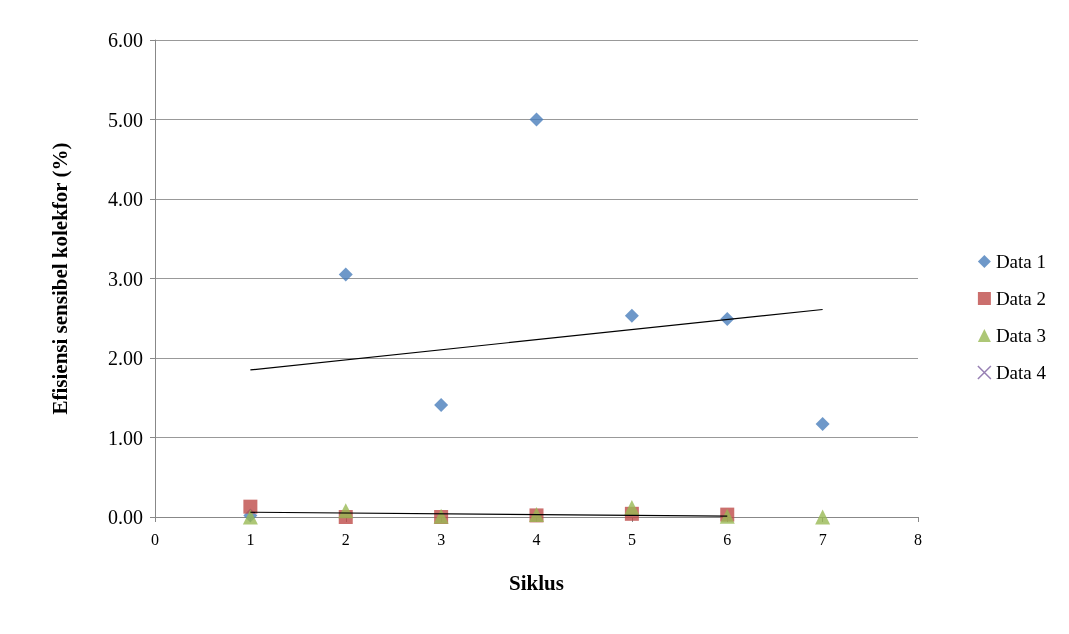 The width and height of the screenshot is (1069, 634). Describe the element at coordinates (1021, 261) in the screenshot. I see `legend-label: Data 1` at that location.